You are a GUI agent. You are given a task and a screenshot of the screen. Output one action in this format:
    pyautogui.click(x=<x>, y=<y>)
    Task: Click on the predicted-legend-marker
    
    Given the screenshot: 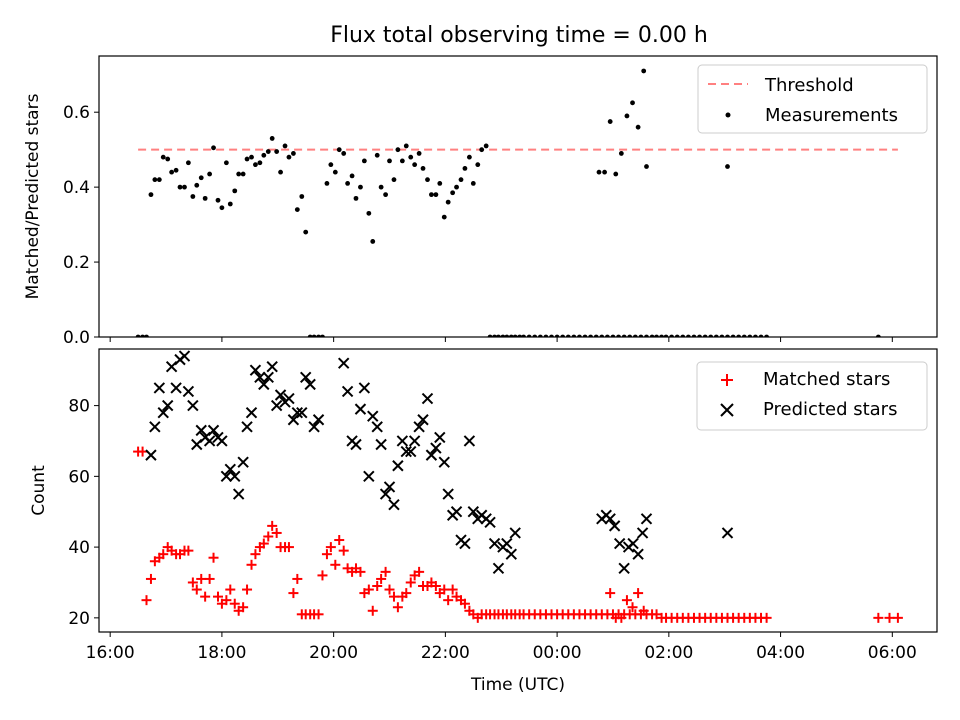 What is the action you would take?
    pyautogui.click(x=727, y=410)
    